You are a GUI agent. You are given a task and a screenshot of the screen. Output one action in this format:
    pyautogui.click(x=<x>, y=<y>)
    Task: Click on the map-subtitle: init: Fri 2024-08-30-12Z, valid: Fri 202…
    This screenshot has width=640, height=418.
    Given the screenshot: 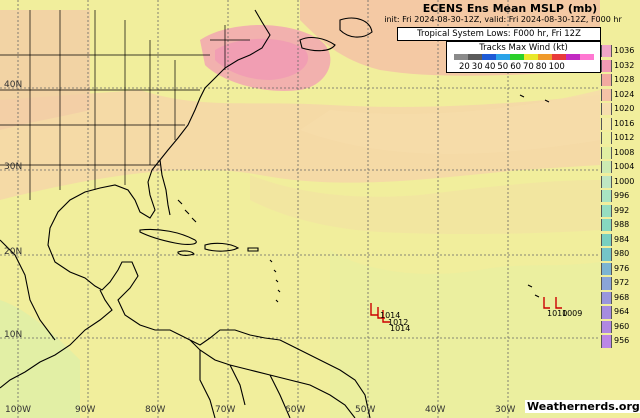 What is the action you would take?
    pyautogui.click(x=503, y=19)
    